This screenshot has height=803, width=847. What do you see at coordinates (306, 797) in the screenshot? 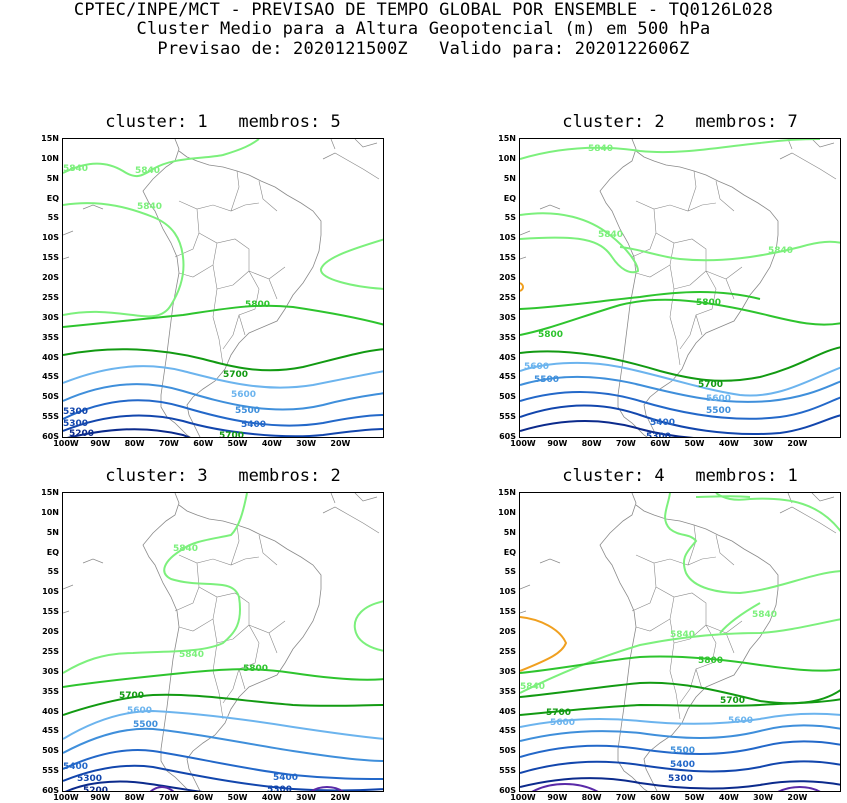
I see `lon-tick-label: 30W` at bounding box center [306, 797].